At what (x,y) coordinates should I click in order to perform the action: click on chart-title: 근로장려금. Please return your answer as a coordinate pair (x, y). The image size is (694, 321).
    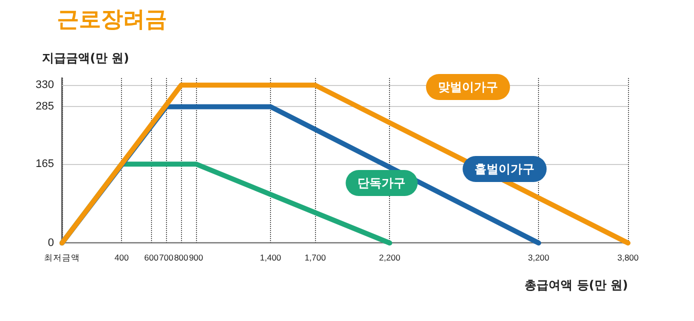
    Looking at the image, I should click on (112, 20).